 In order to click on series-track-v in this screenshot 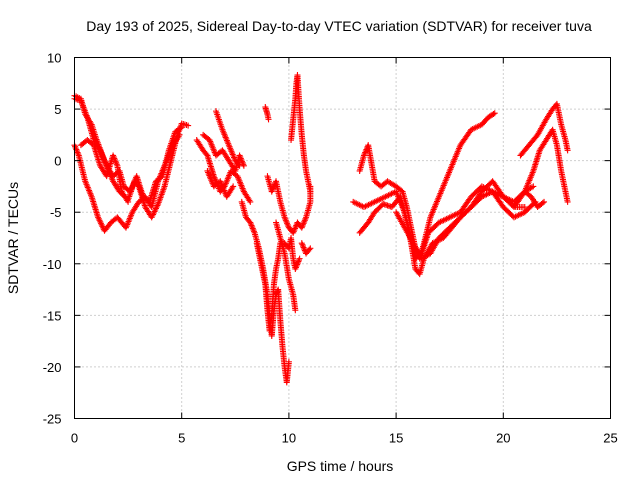, I will do `click(534, 199)`.